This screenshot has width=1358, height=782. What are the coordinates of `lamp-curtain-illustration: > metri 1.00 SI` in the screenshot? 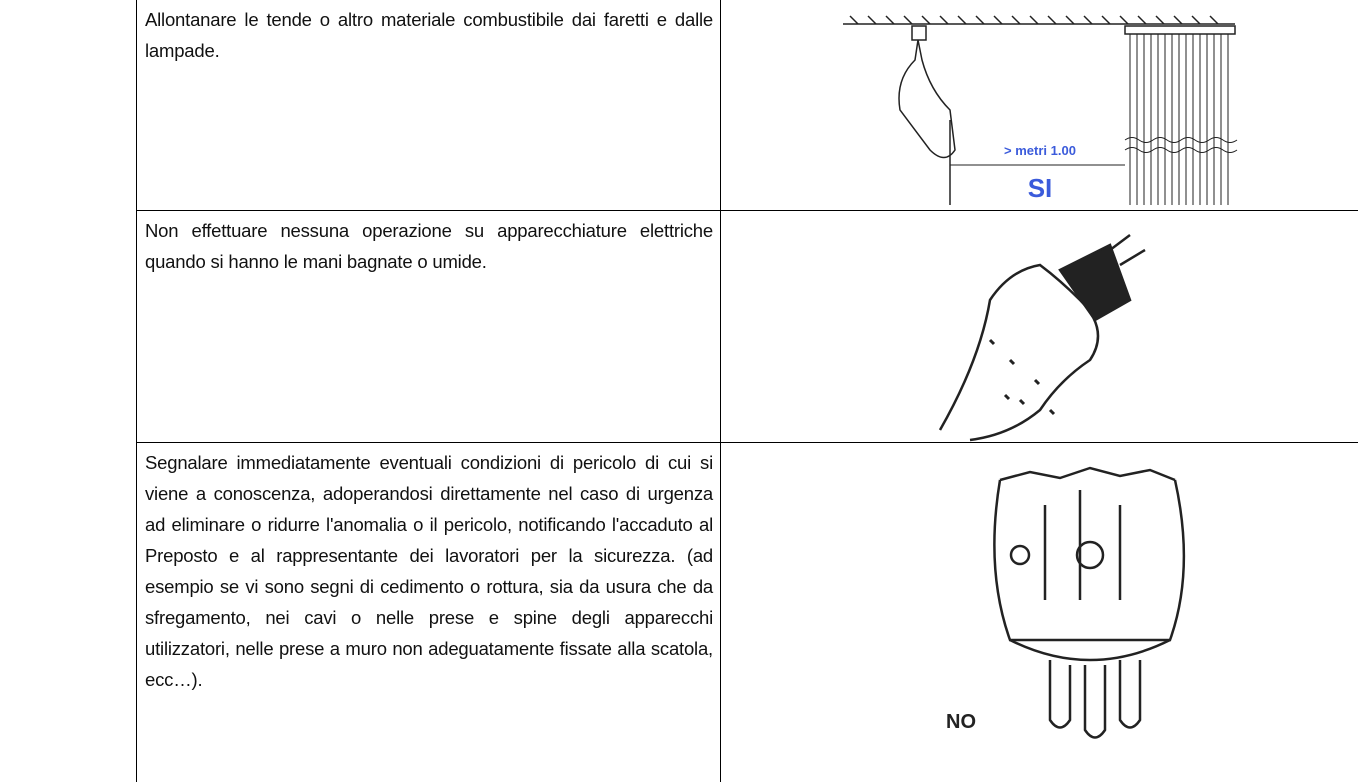 It's located at (1040, 110).